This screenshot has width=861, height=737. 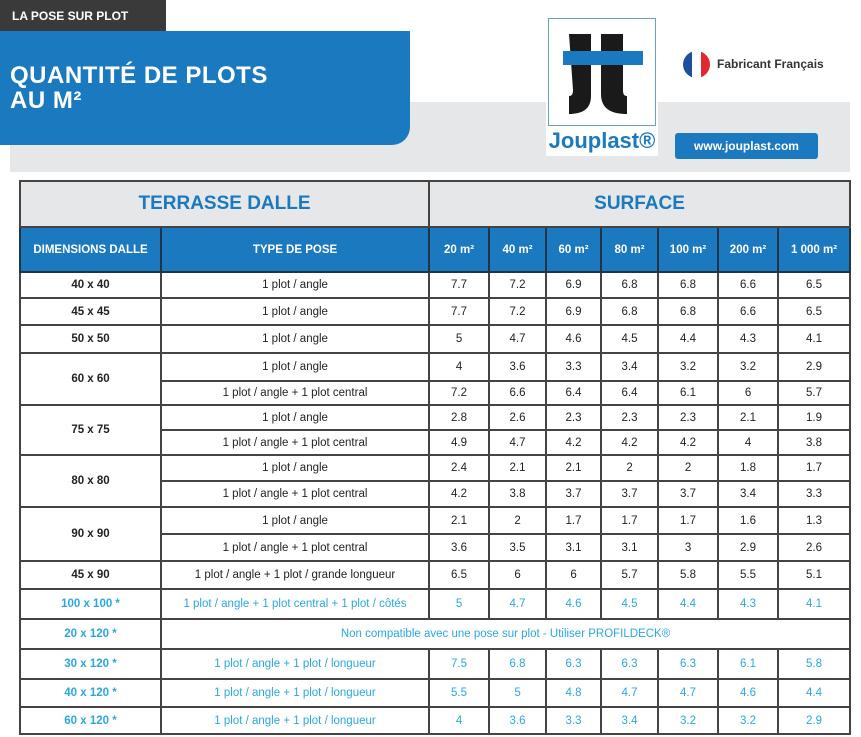 I want to click on column-header-type: TYPE DE POSE, so click(x=295, y=249).